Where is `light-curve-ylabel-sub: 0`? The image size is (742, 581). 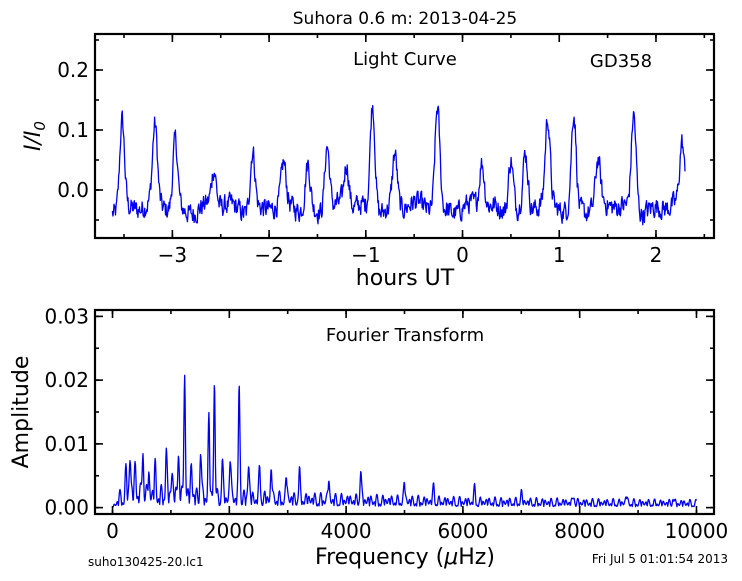 light-curve-ylabel-sub: 0 is located at coordinates (40, 126).